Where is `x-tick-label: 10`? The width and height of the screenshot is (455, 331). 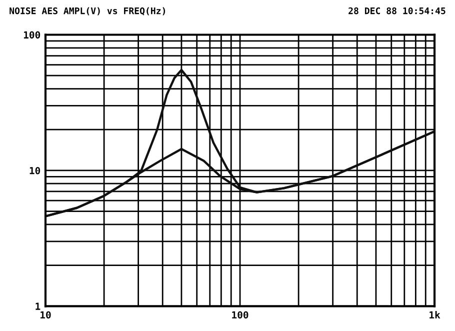
x-tick-label: 10 is located at coordinates (45, 315).